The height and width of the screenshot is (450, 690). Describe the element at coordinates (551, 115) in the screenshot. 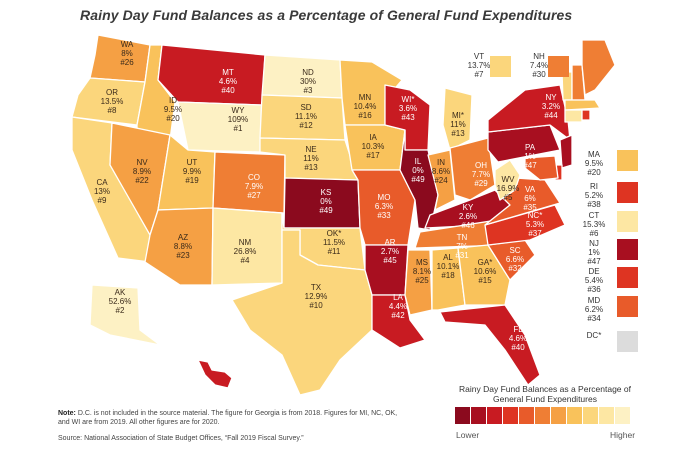

I see `state-label-ny-rank: #44` at that location.